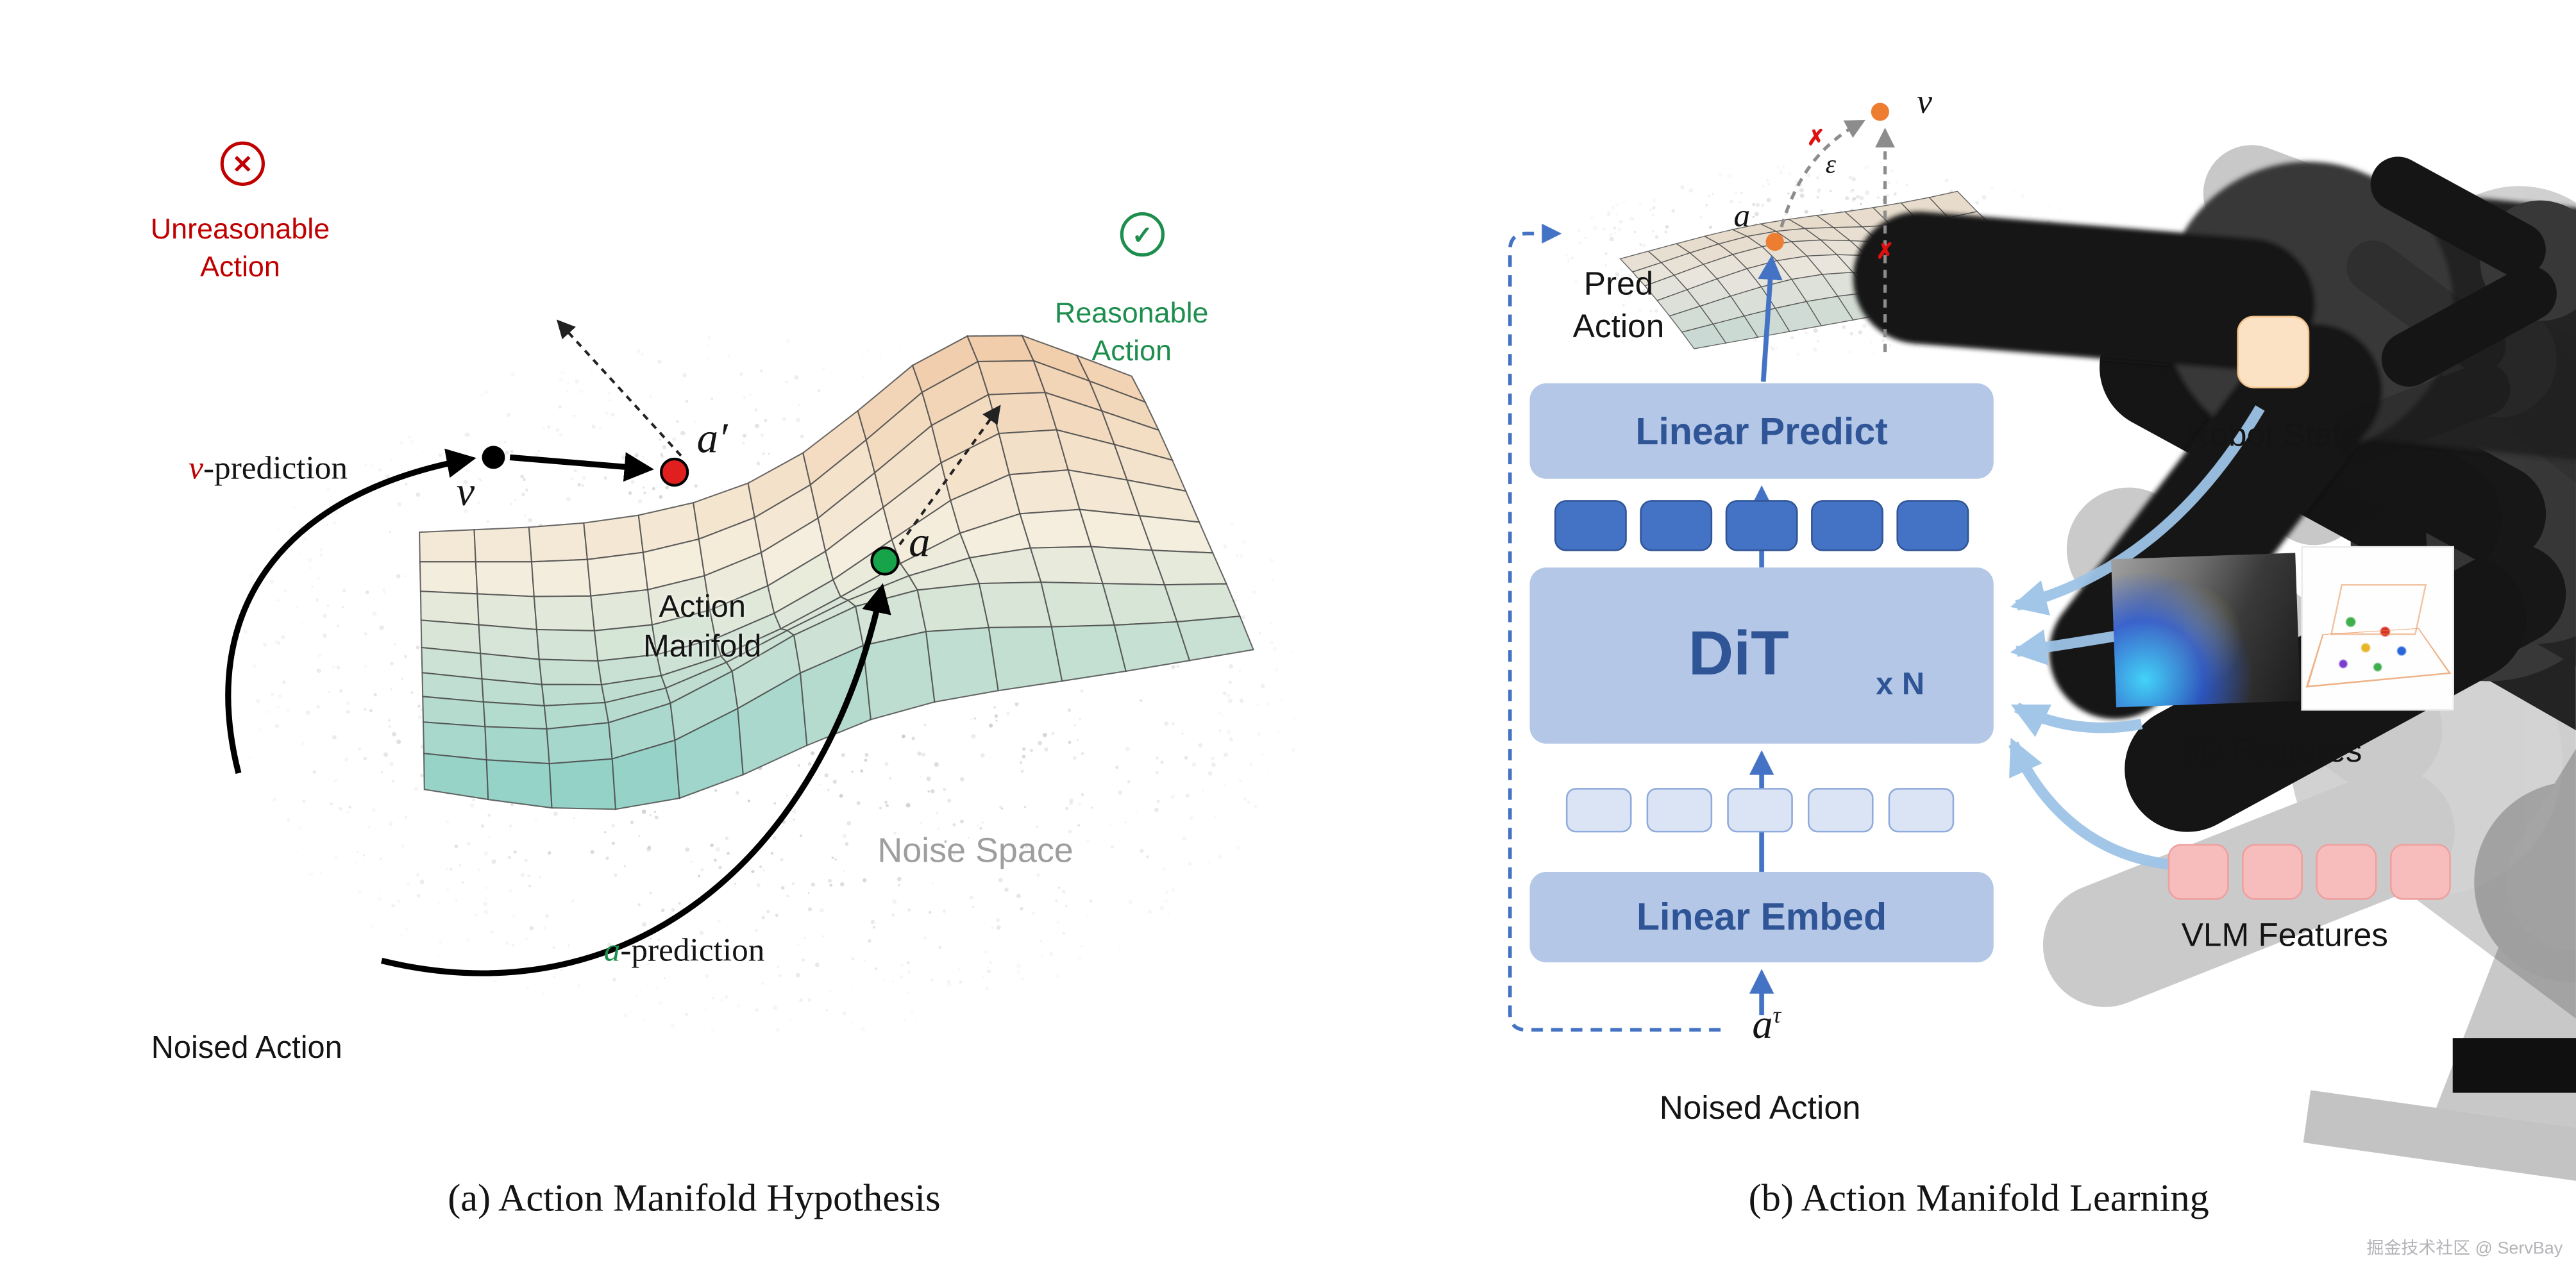 The height and width of the screenshot is (1288, 2576). Describe the element at coordinates (1880, 112) in the screenshot. I see `v-target-point` at that location.